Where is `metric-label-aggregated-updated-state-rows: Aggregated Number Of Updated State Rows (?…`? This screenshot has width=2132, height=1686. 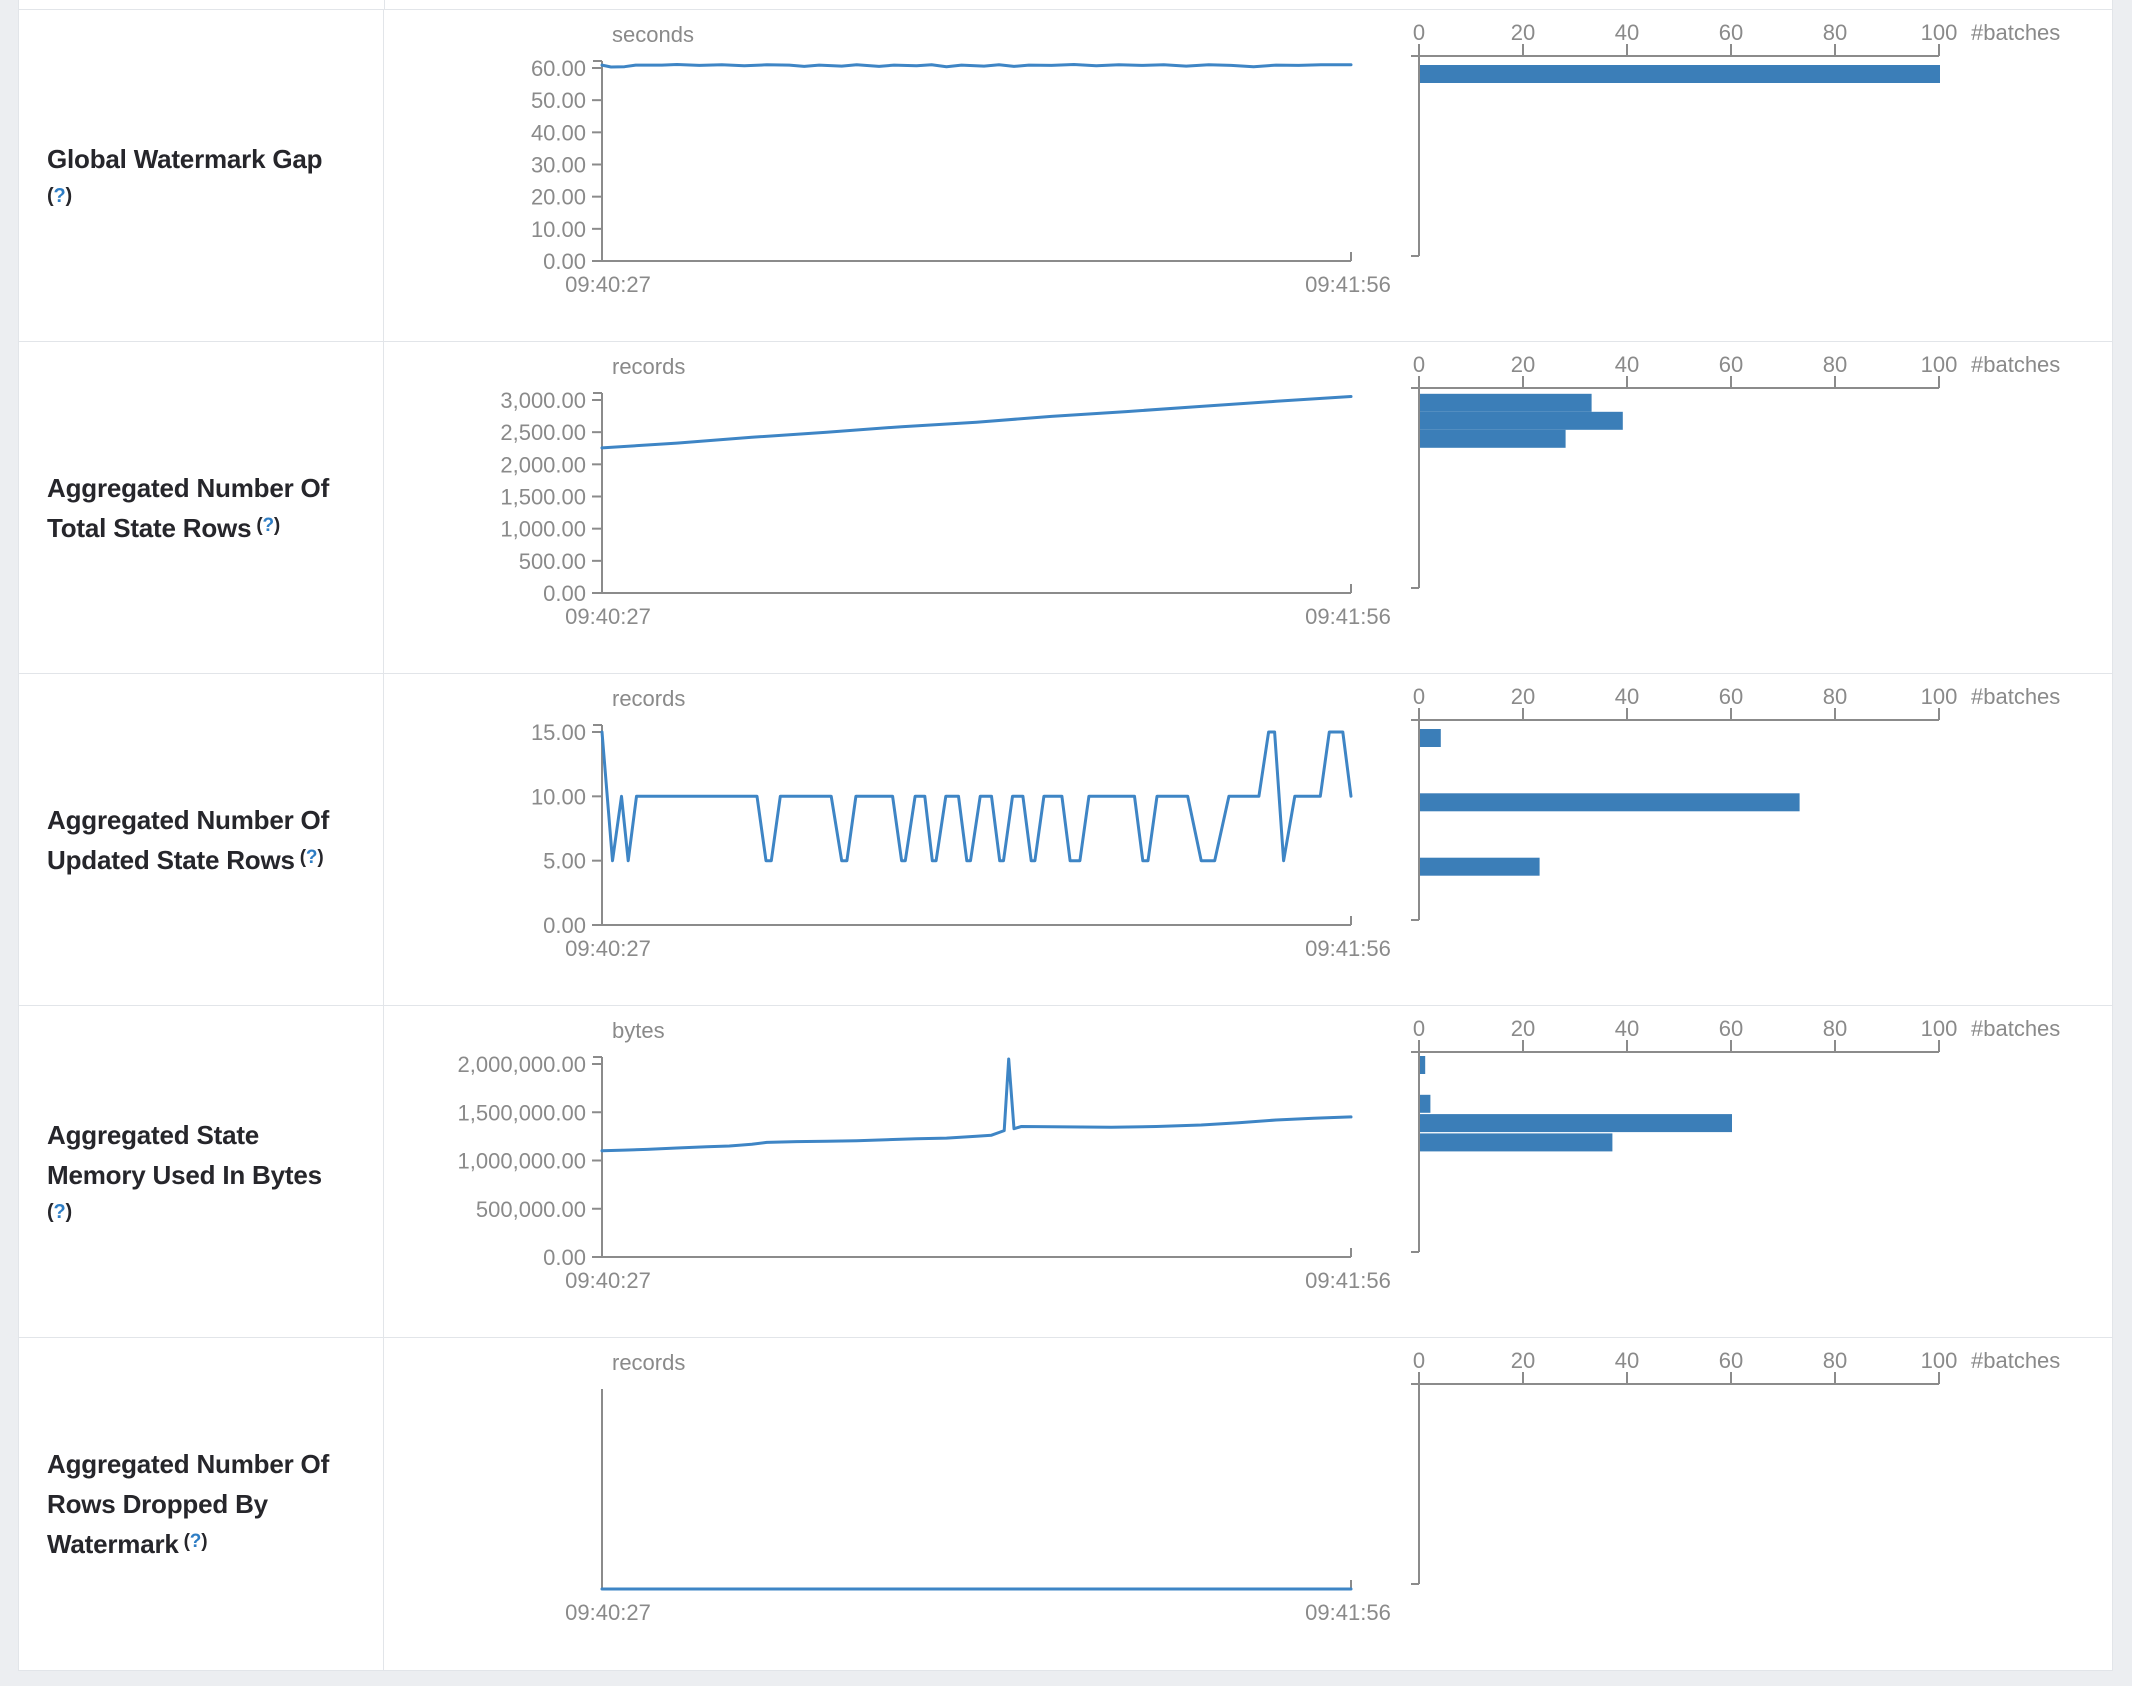 metric-label-aggregated-updated-state-rows: Aggregated Number Of Updated State Rows (?… is located at coordinates (201, 839).